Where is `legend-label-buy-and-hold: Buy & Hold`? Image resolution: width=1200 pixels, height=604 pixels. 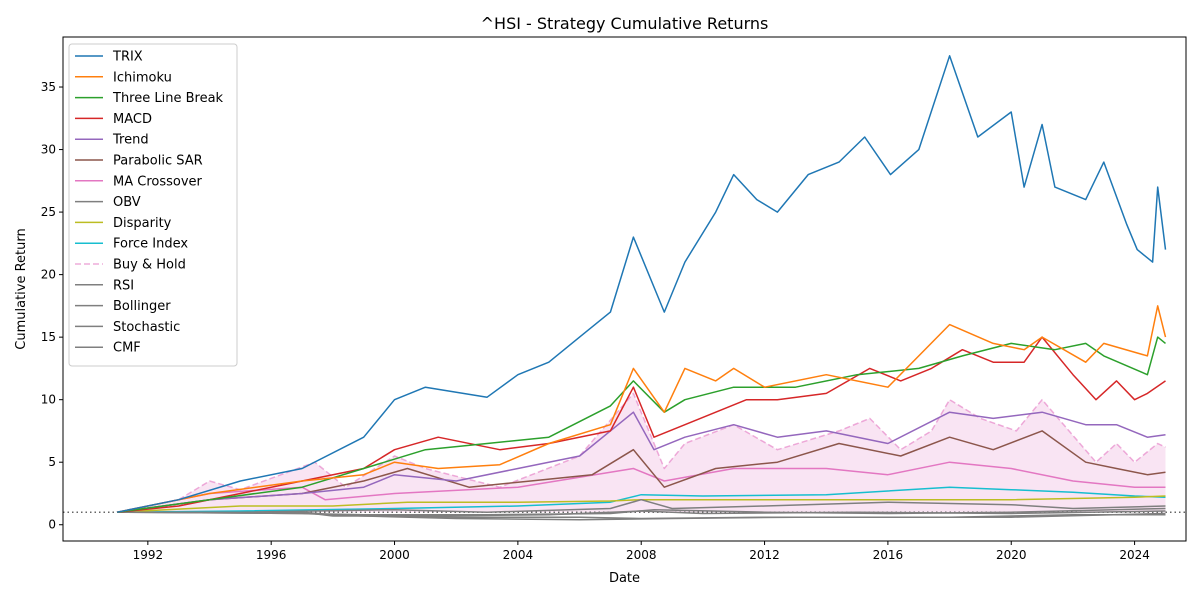 legend-label-buy-and-hold: Buy & Hold is located at coordinates (149, 265).